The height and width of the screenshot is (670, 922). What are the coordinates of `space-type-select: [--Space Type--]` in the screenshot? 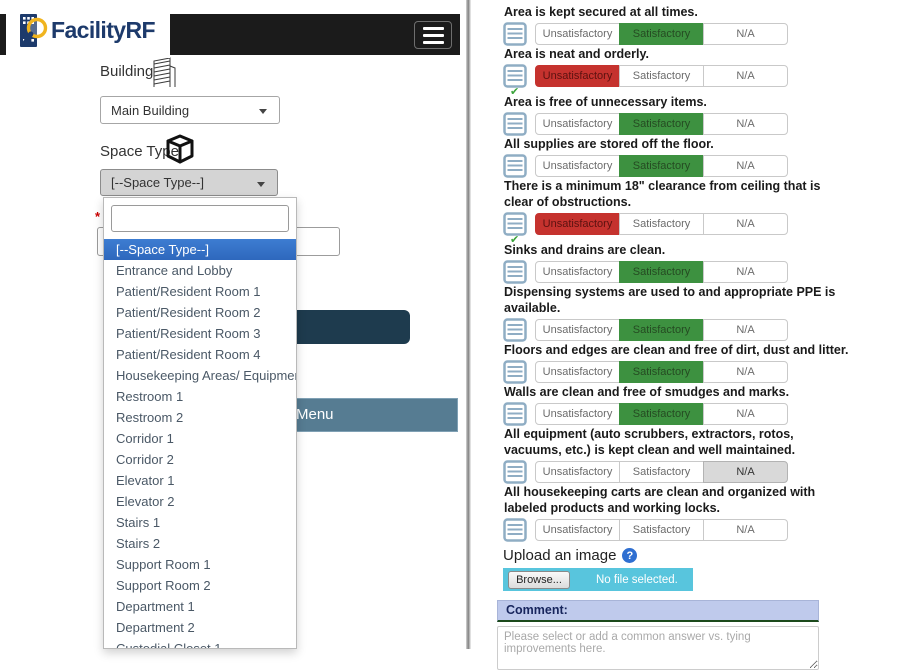 It's located at (189, 182).